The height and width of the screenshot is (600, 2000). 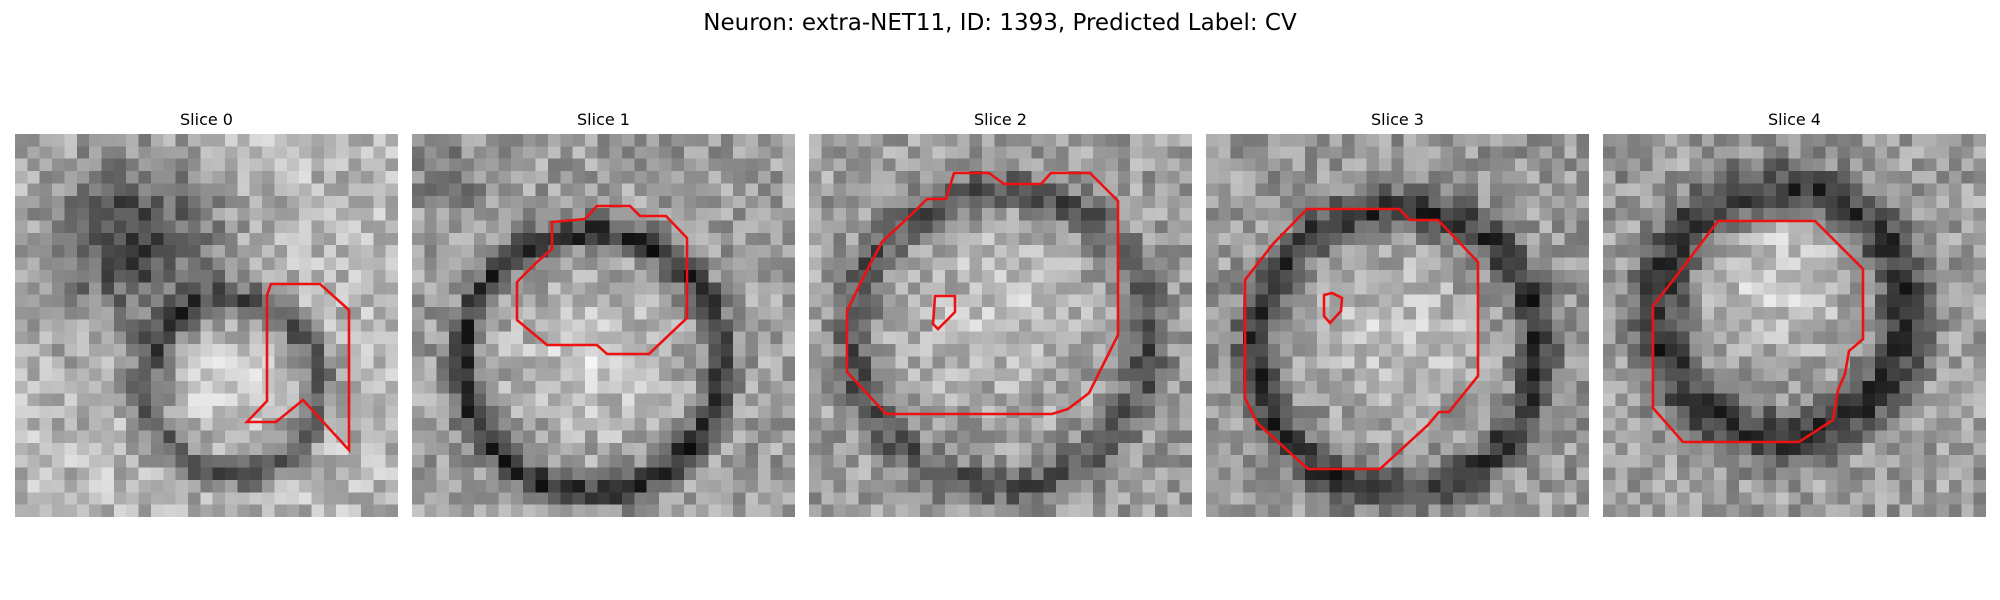 I want to click on slice-title: Slice 3, so click(x=1397, y=119).